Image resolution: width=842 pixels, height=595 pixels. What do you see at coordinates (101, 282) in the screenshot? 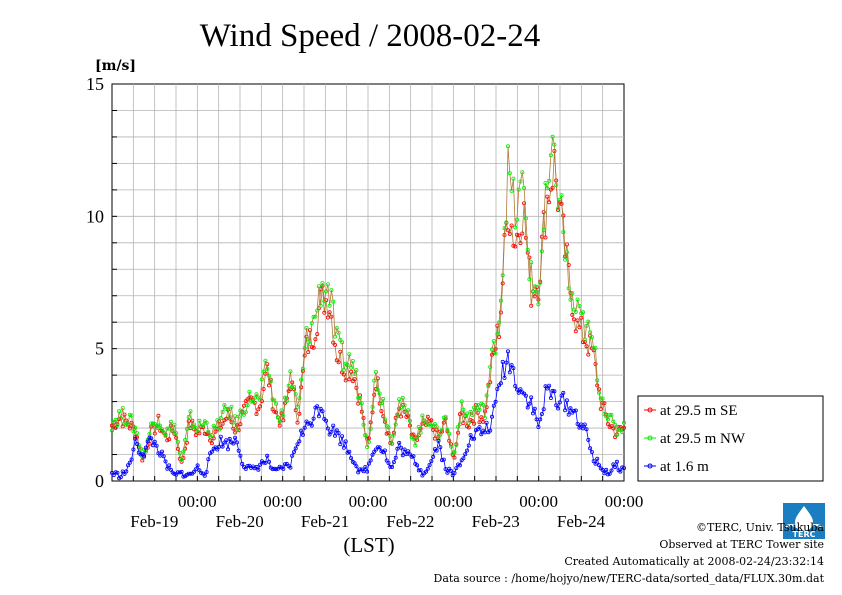
I see `y-axis: 0 5 10 15` at bounding box center [101, 282].